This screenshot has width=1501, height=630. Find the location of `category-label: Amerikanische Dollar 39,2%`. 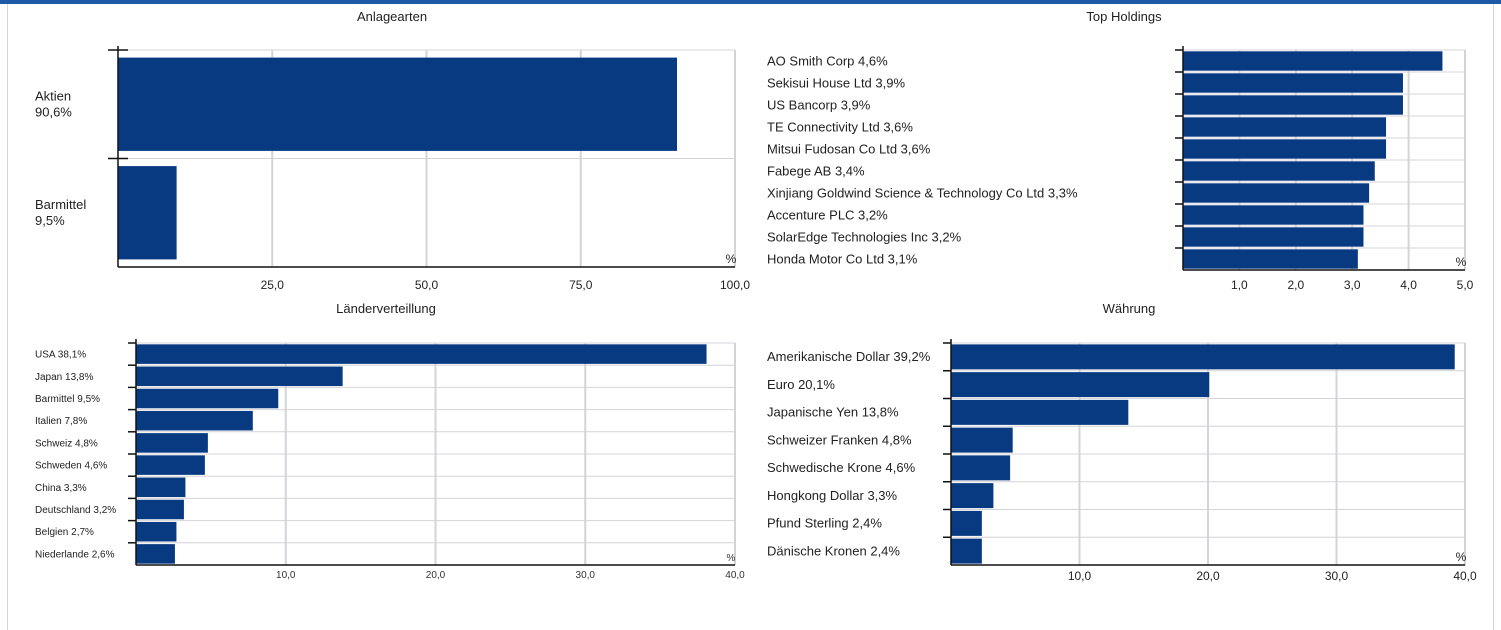

category-label: Amerikanische Dollar 39,2% is located at coordinates (849, 356).